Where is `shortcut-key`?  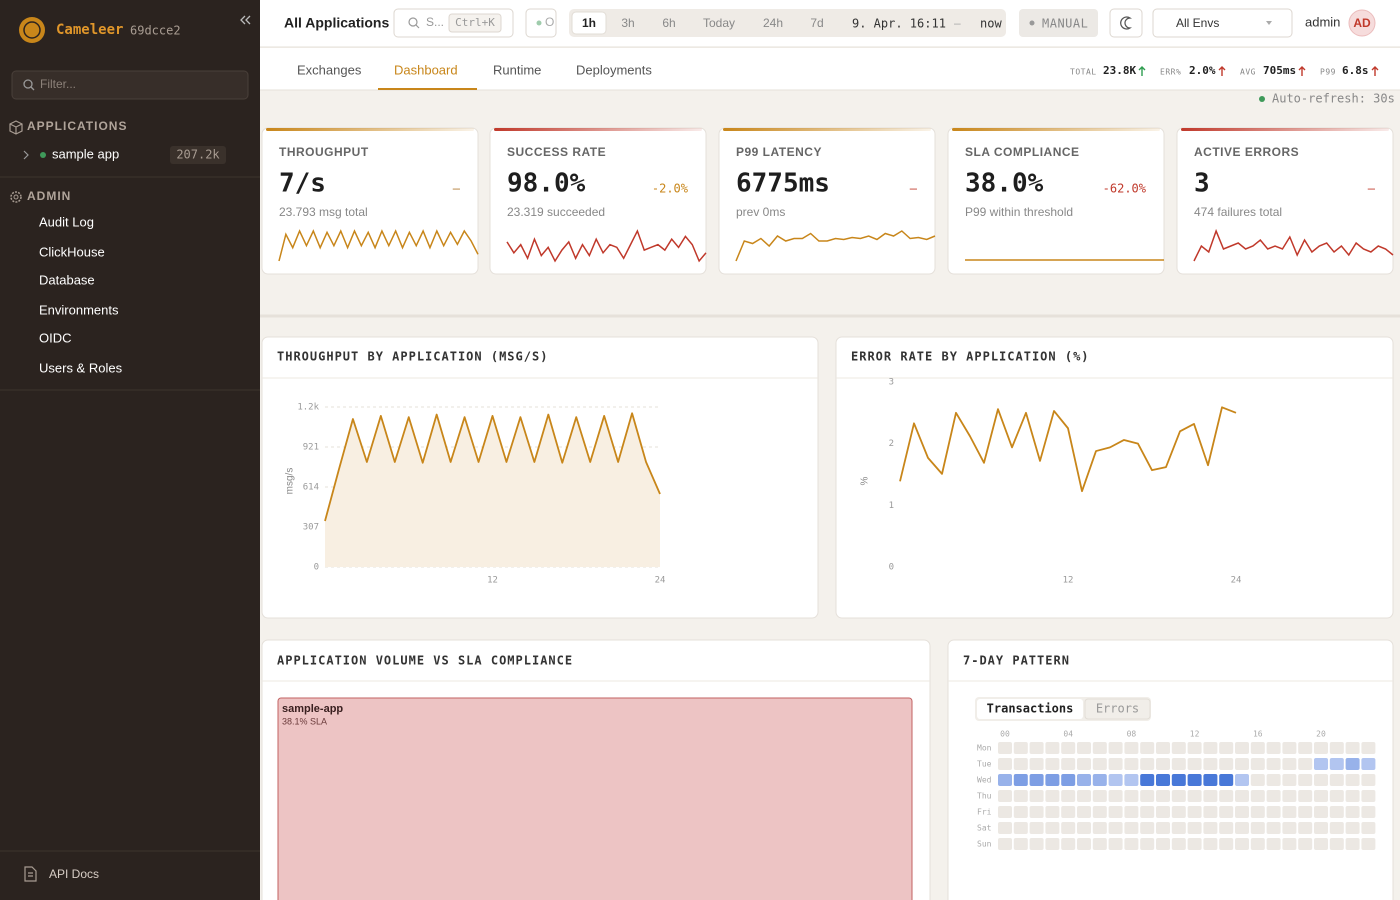 shortcut-key is located at coordinates (475, 23).